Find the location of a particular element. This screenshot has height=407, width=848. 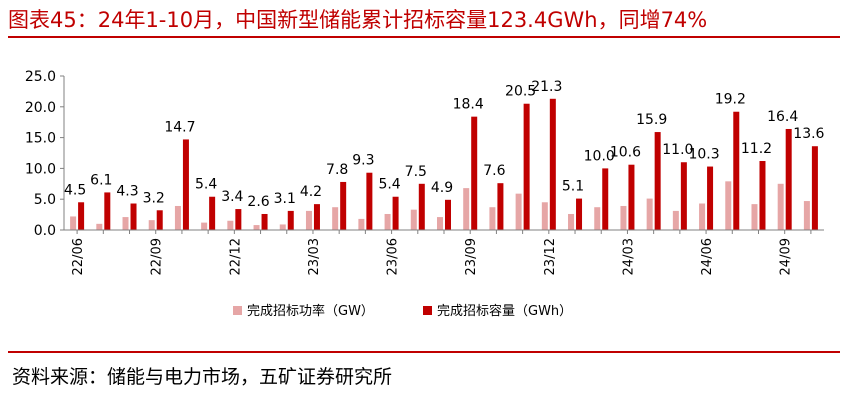

y-tick-label: 10.0 is located at coordinates (40, 169).